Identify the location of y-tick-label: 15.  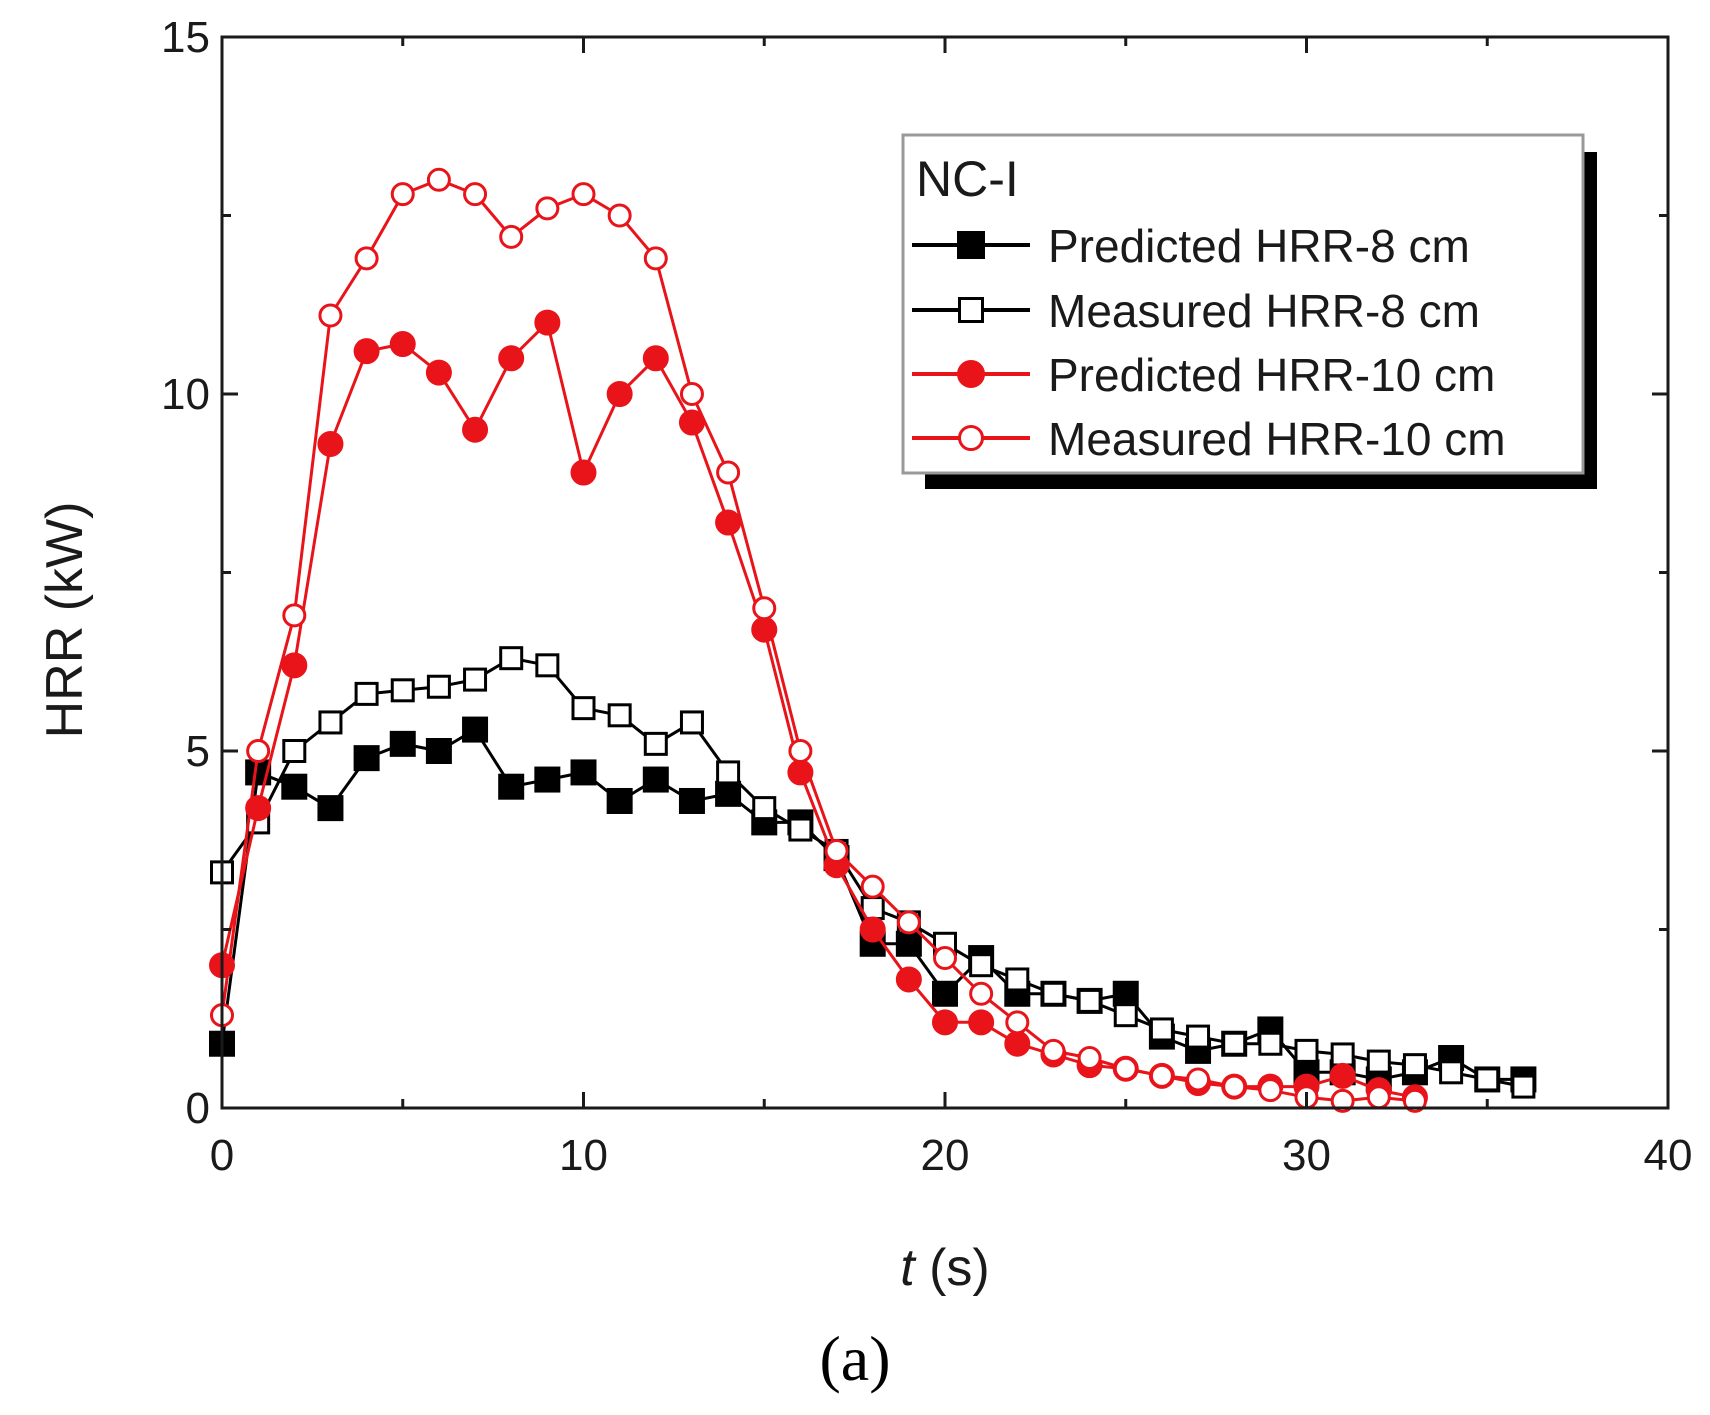
(185, 37).